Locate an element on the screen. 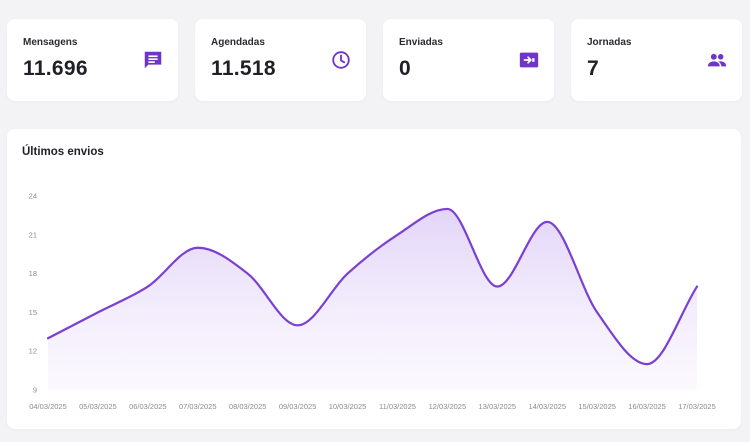 This screenshot has height=442, width=750. people-icon is located at coordinates (717, 60).